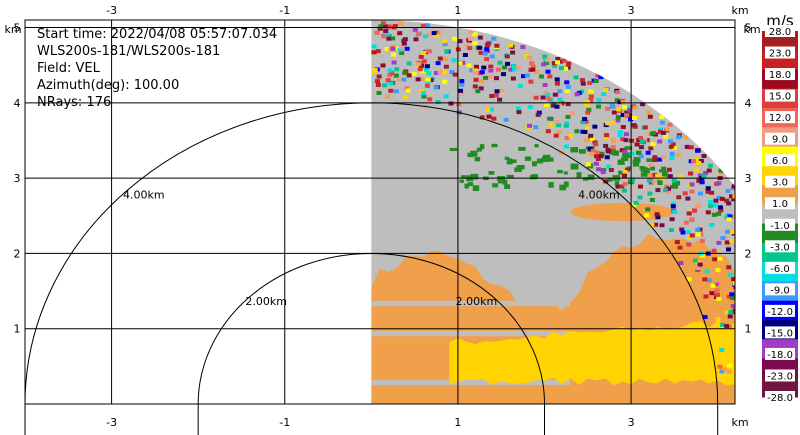  Describe the element at coordinates (17, 103) in the screenshot. I see `y-tick-label-left: 4` at that location.